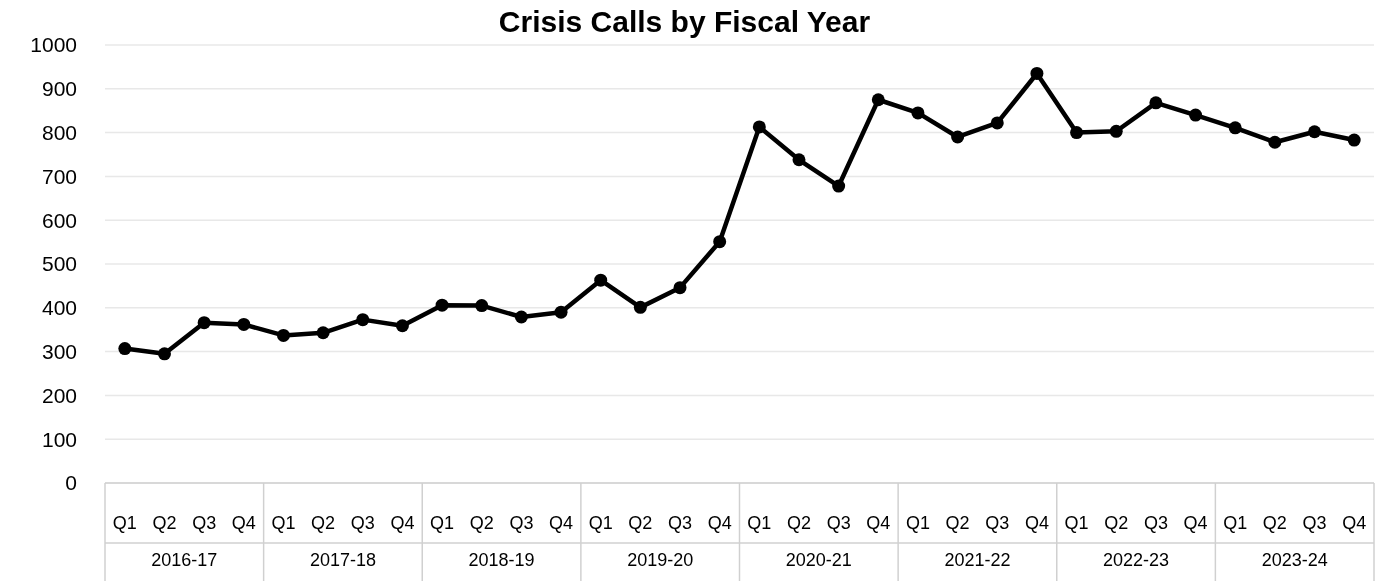 The width and height of the screenshot is (1382, 581). I want to click on y-tick-label: 300, so click(59, 351).